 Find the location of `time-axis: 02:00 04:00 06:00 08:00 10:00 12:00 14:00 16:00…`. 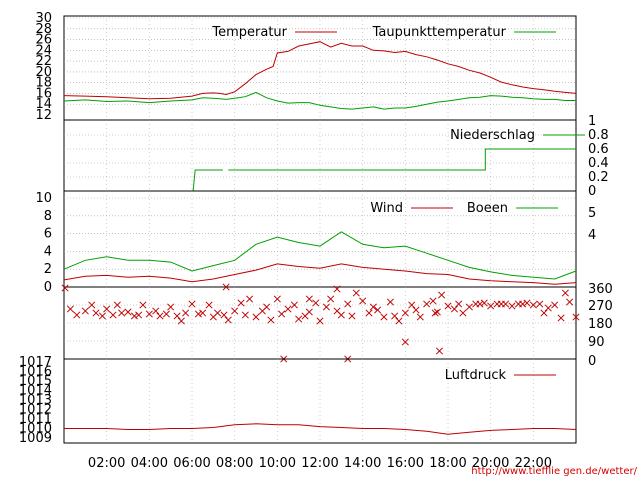

time-axis: 02:00 04:00 06:00 08:00 10:00 12:00 14:00 16:00… is located at coordinates (320, 463).